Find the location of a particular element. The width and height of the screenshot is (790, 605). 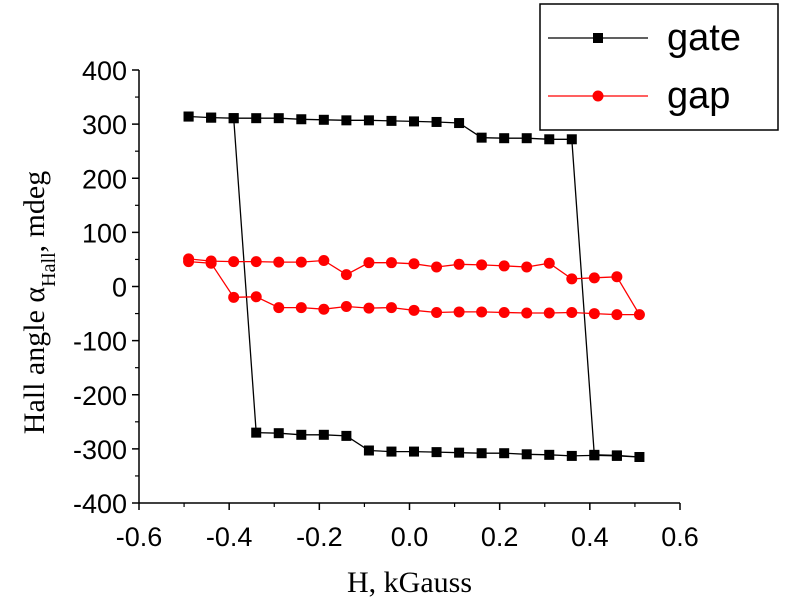

y-axis-title-subscript: Hall is located at coordinates (49, 269).